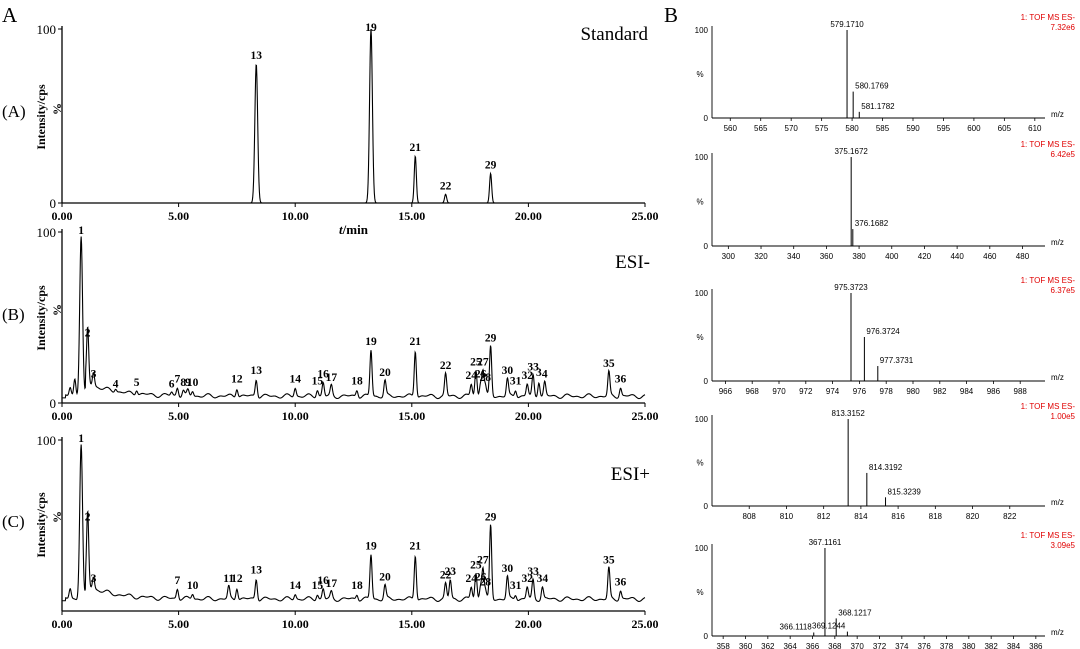  I want to click on x-tick-label: 972, so click(806, 391).